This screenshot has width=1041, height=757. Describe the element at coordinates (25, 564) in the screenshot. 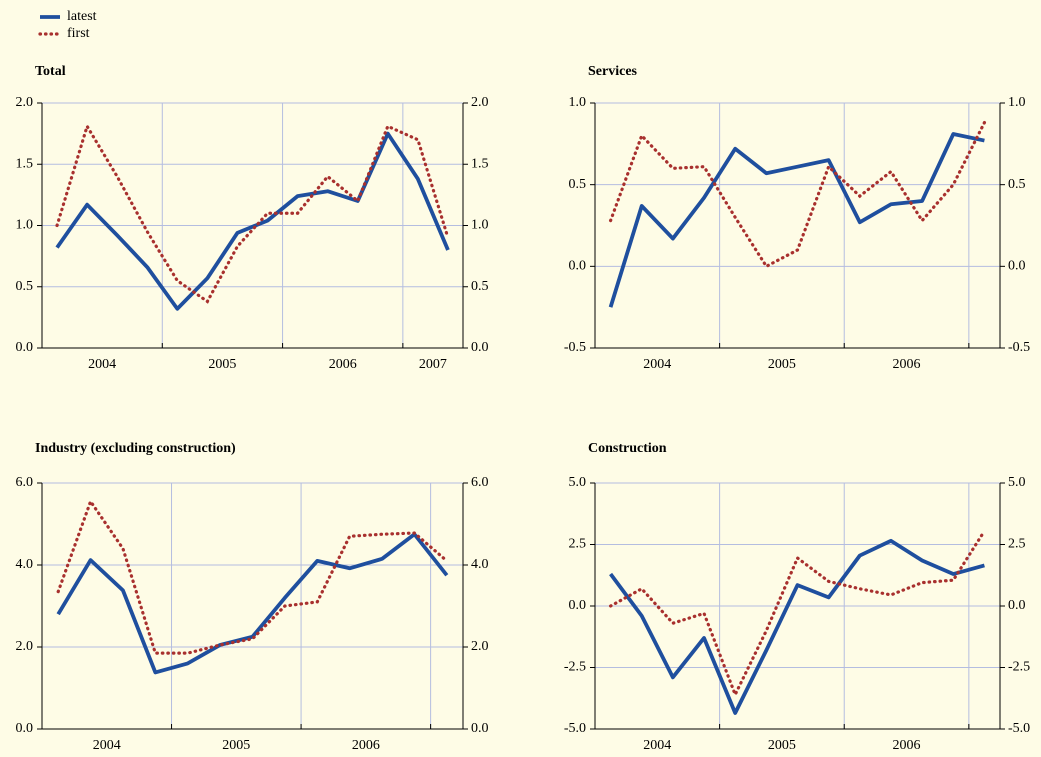

I see `y-tick-label: 4.0` at that location.